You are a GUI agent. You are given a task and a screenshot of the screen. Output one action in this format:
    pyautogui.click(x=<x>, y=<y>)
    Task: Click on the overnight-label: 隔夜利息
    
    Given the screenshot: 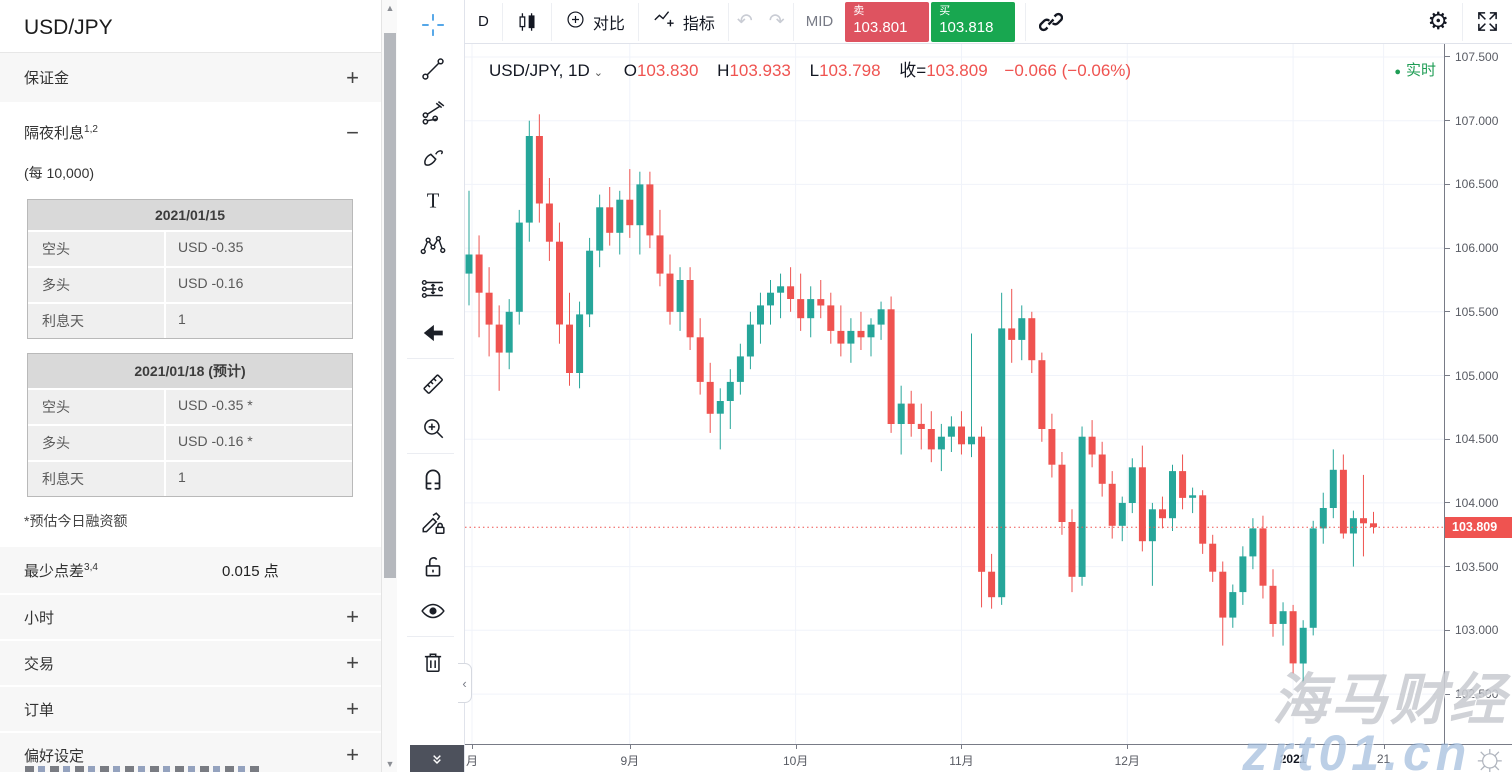 What is the action you would take?
    pyautogui.click(x=54, y=133)
    